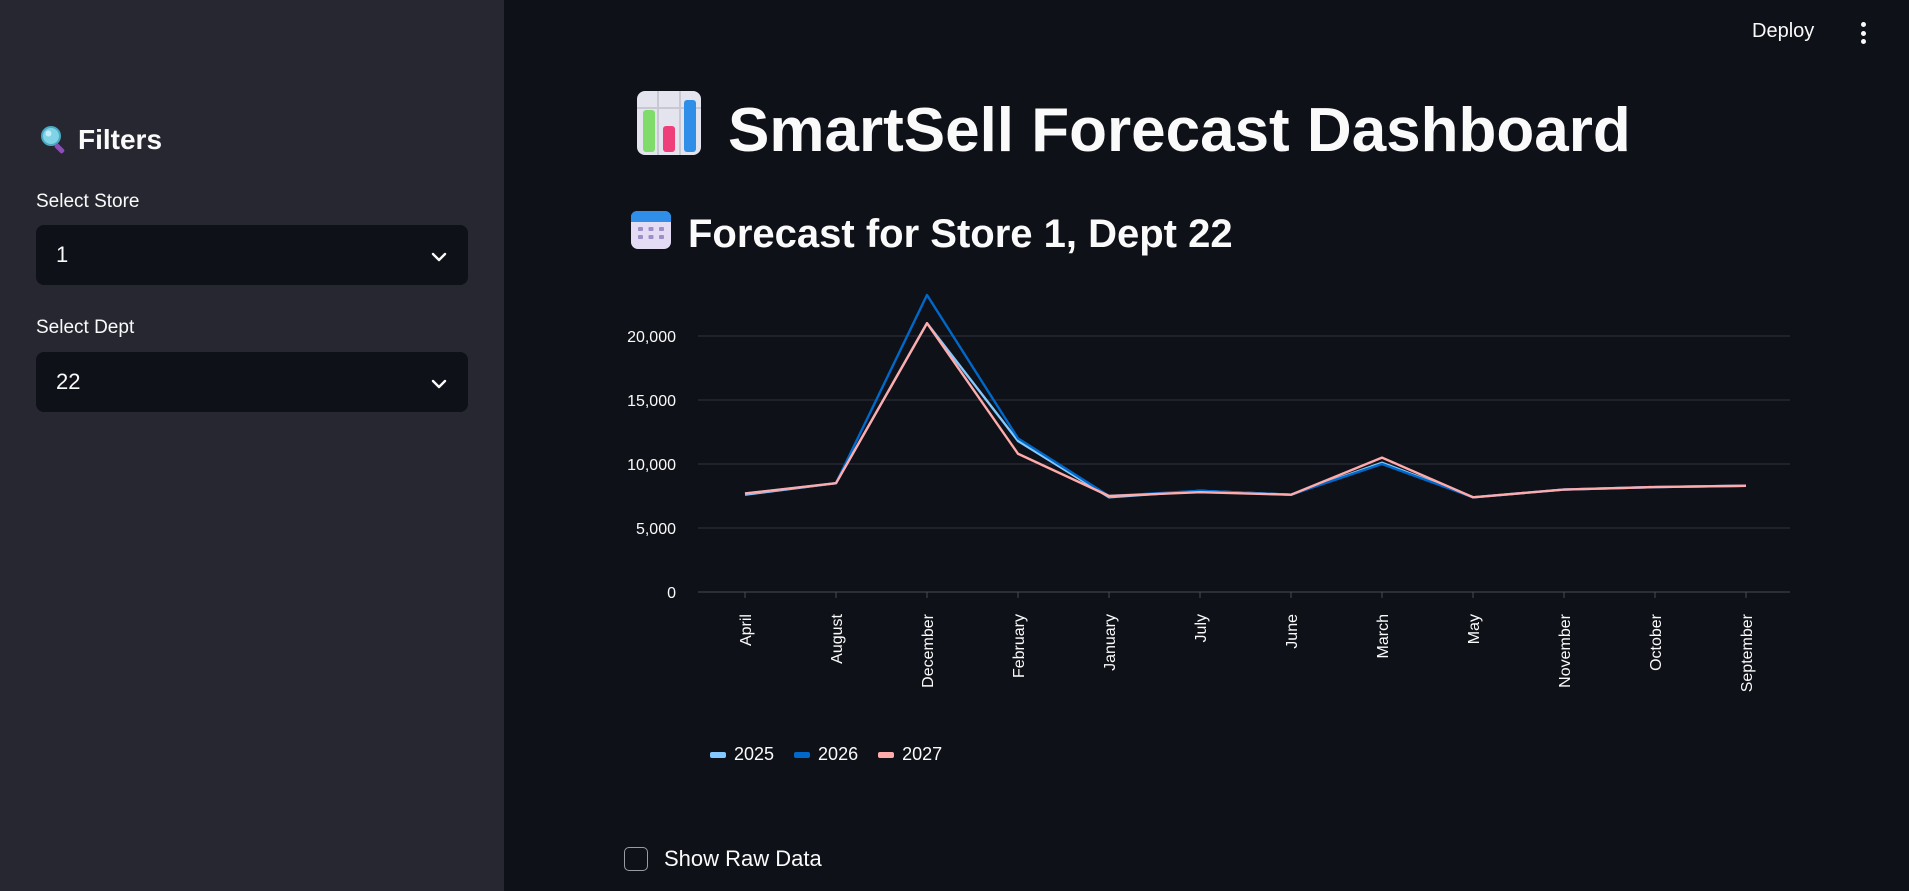 This screenshot has width=1909, height=891. I want to click on bar-chart-icon, so click(669, 130).